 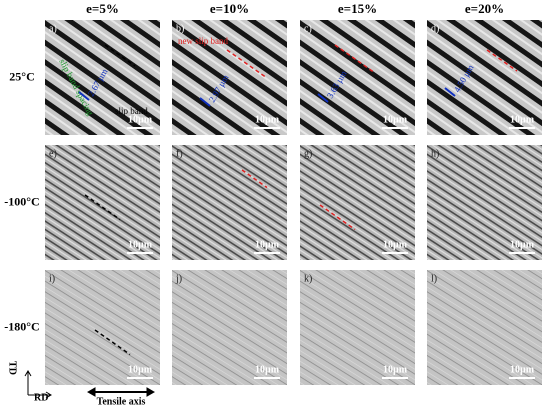 I want to click on tensile-axis-label: Tensile axis, so click(x=121, y=401).